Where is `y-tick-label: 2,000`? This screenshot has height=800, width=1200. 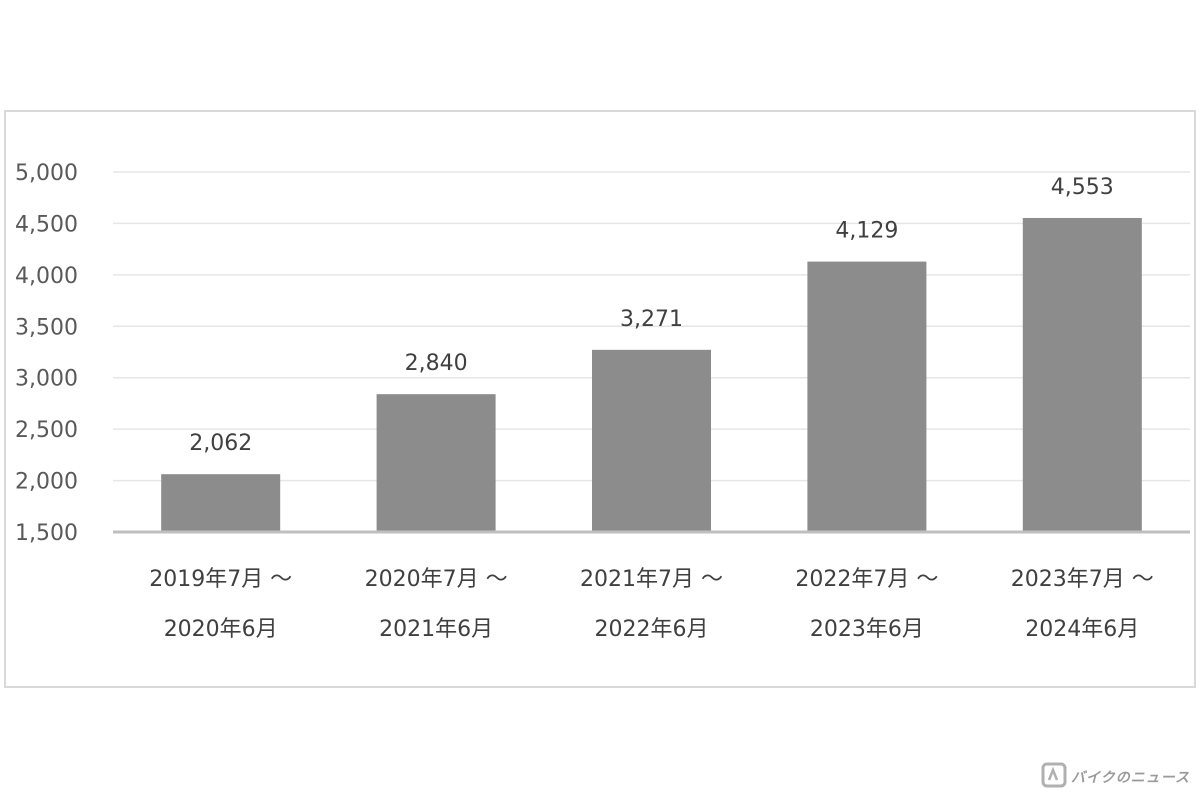 y-tick-label: 2,000 is located at coordinates (46, 482).